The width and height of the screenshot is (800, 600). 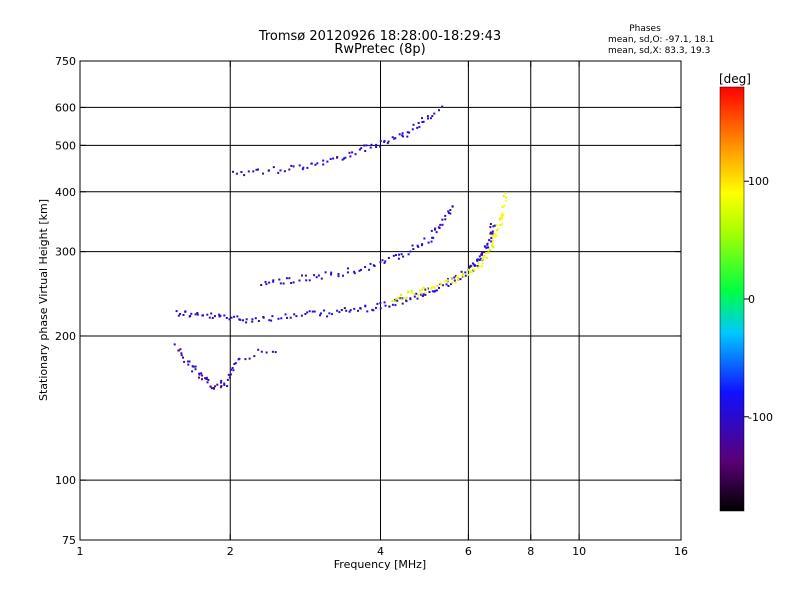 I want to click on y-tick-label: 300, so click(x=65, y=252).